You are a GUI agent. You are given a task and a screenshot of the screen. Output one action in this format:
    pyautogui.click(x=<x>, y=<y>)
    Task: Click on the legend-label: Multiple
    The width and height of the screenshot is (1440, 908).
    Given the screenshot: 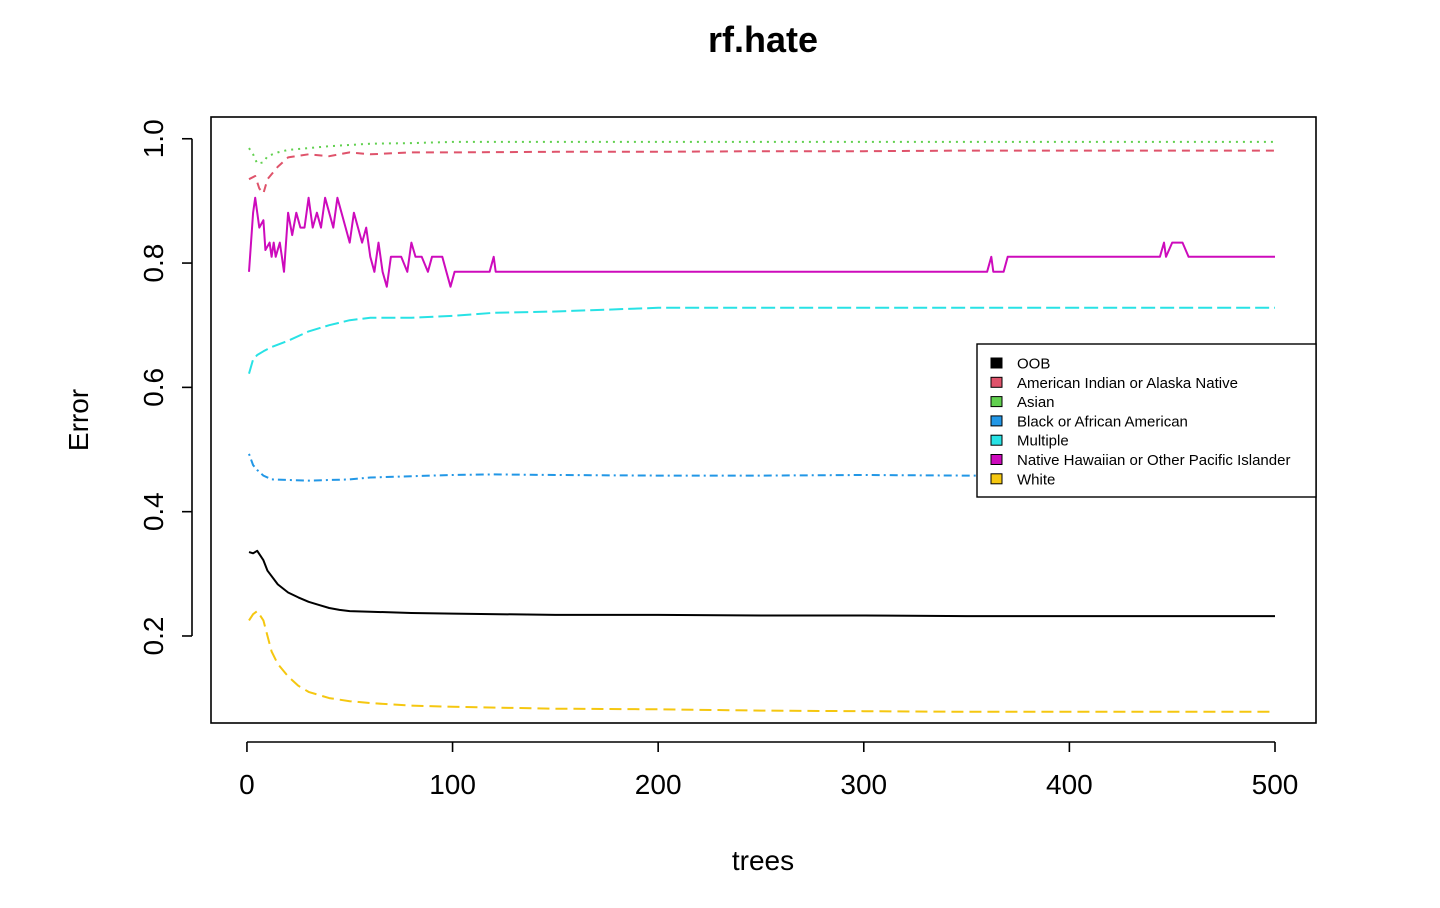 What is the action you would take?
    pyautogui.click(x=1043, y=441)
    